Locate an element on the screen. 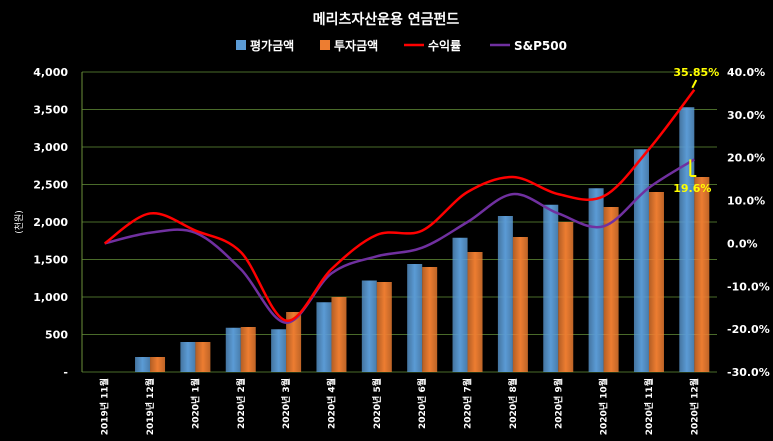 The image size is (773, 441). x-tick-label: 2020년 4월 is located at coordinates (331, 403).